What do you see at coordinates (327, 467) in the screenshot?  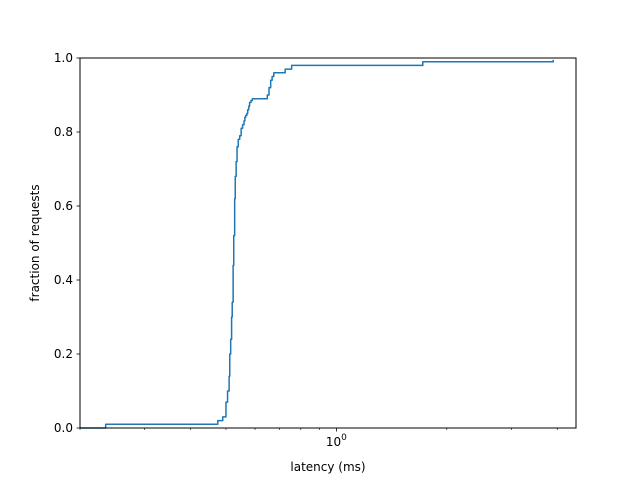 I see `x-axis-label: latency (ms)` at bounding box center [327, 467].